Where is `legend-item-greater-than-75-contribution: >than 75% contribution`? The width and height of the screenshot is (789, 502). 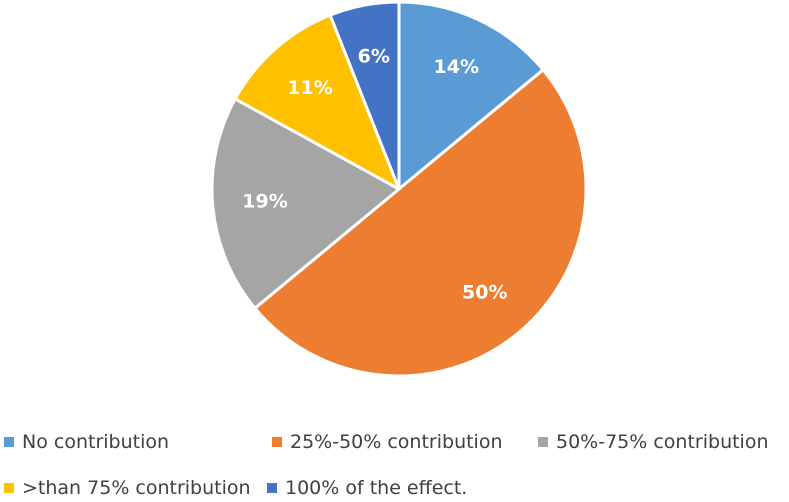
legend-item-greater-than-75-contribution: >than 75% contribution is located at coordinates (127, 488).